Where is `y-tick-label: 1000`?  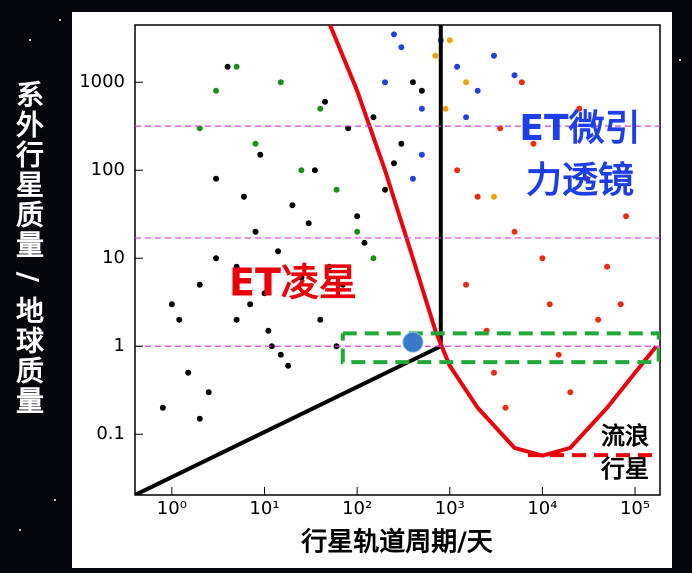 y-tick-label: 1000 is located at coordinates (102, 81).